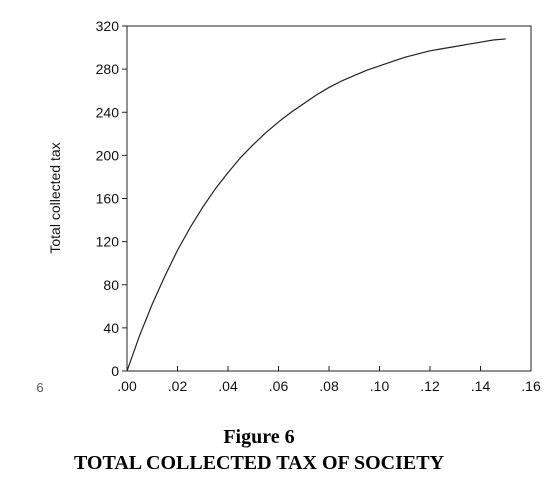  I want to click on x-axis: .00 .02 .04 .06 .08 .10 .12 .14 .16, so click(329, 380).